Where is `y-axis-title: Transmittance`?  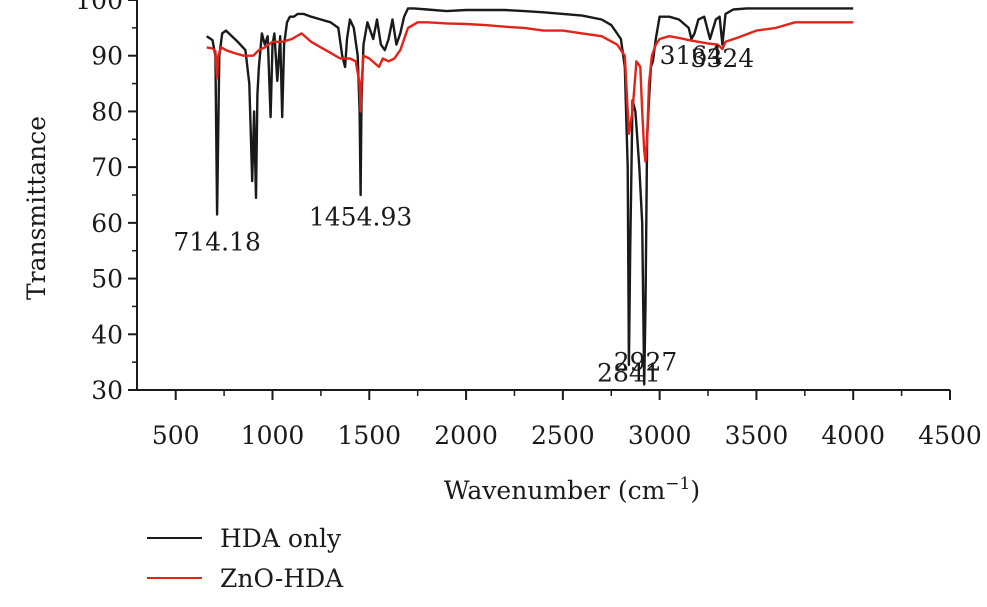 y-axis-title: Transmittance is located at coordinates (36, 208).